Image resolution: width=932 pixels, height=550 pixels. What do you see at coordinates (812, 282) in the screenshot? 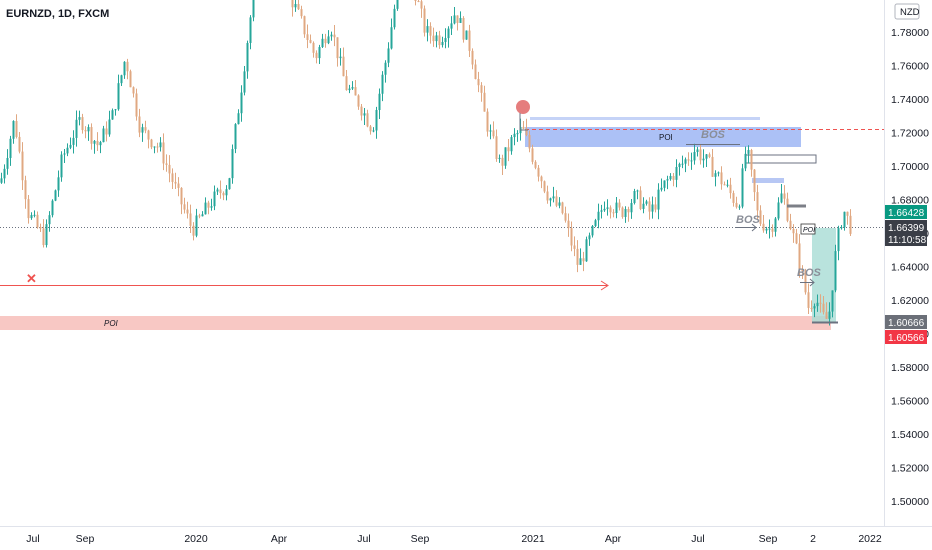
I see `bos-arrow-head` at bounding box center [812, 282].